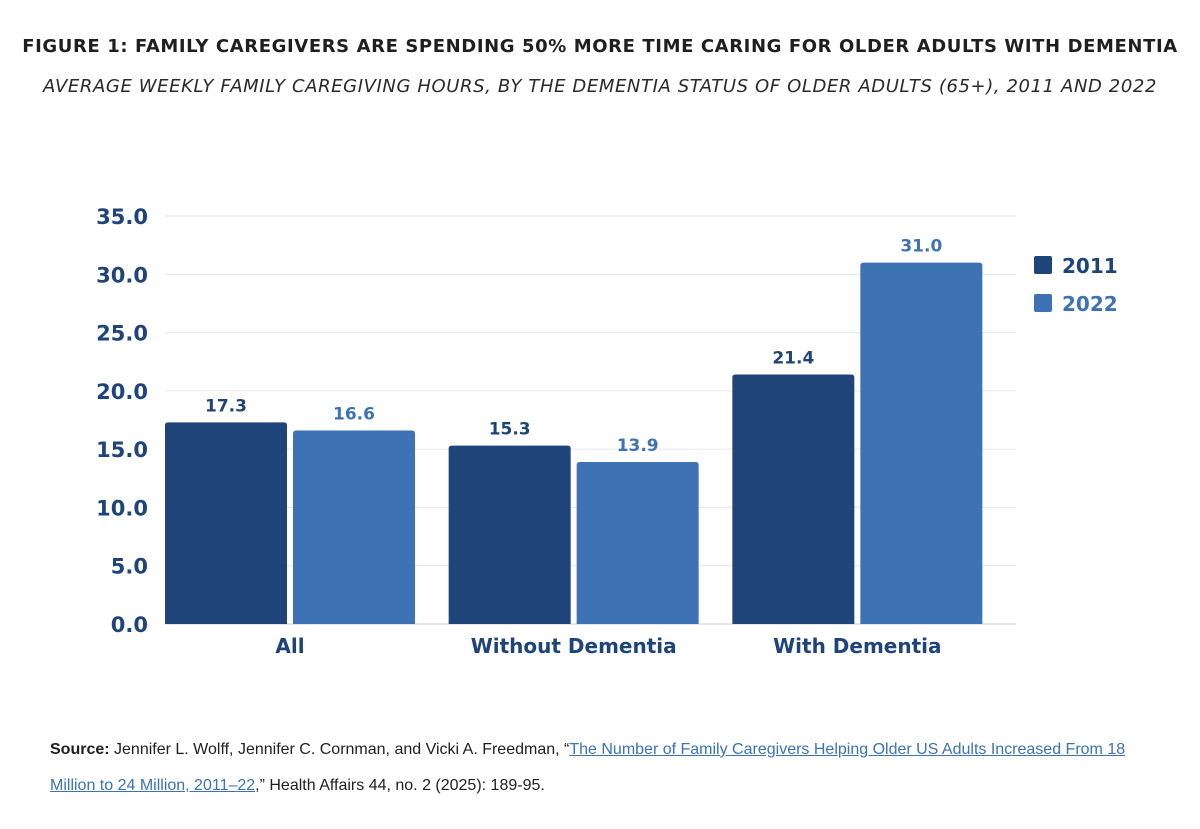 The height and width of the screenshot is (829, 1200). I want to click on y-tick-label: 25.0, so click(122, 334).